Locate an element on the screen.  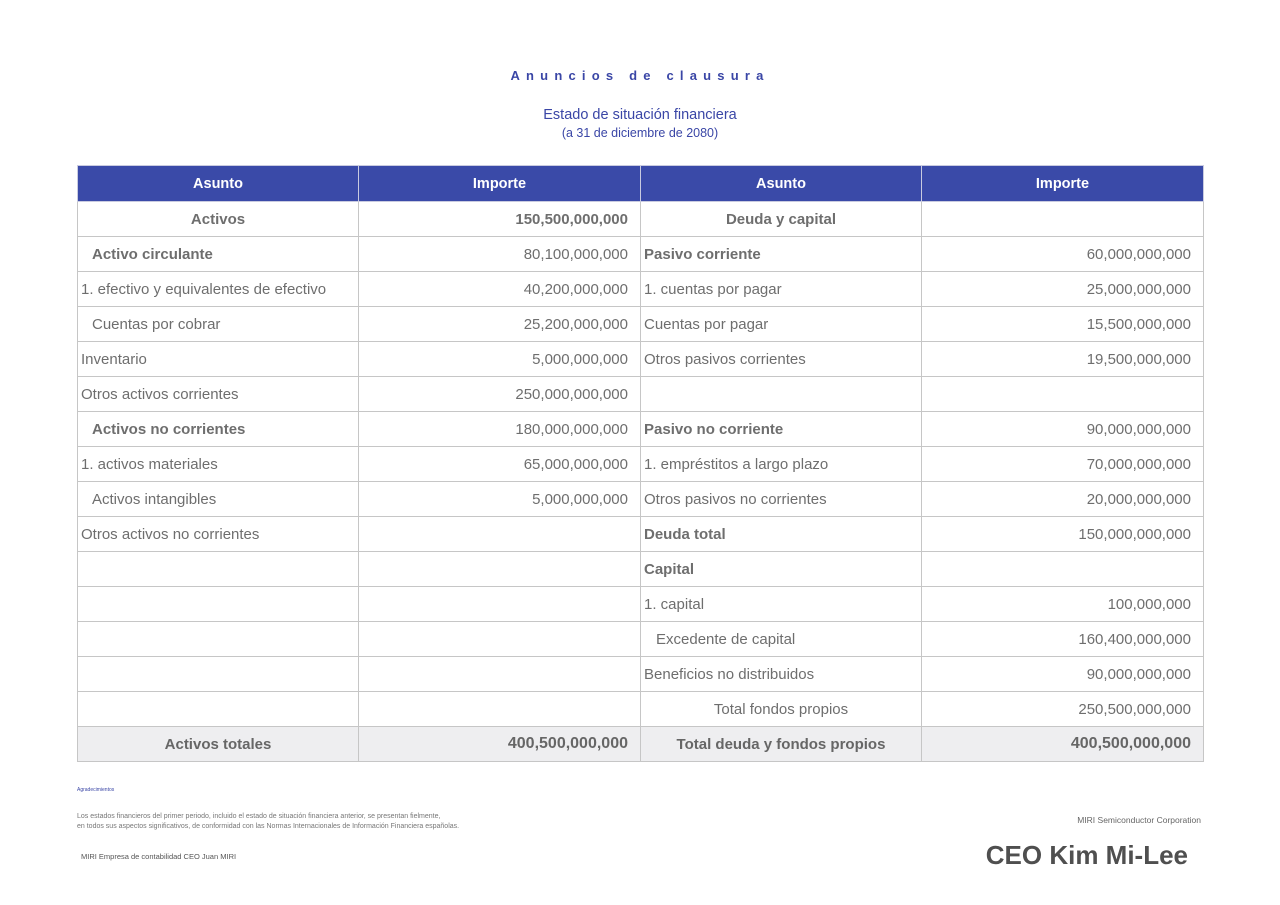
left-amount-cell: 65,000,000,000 is located at coordinates (499, 464).